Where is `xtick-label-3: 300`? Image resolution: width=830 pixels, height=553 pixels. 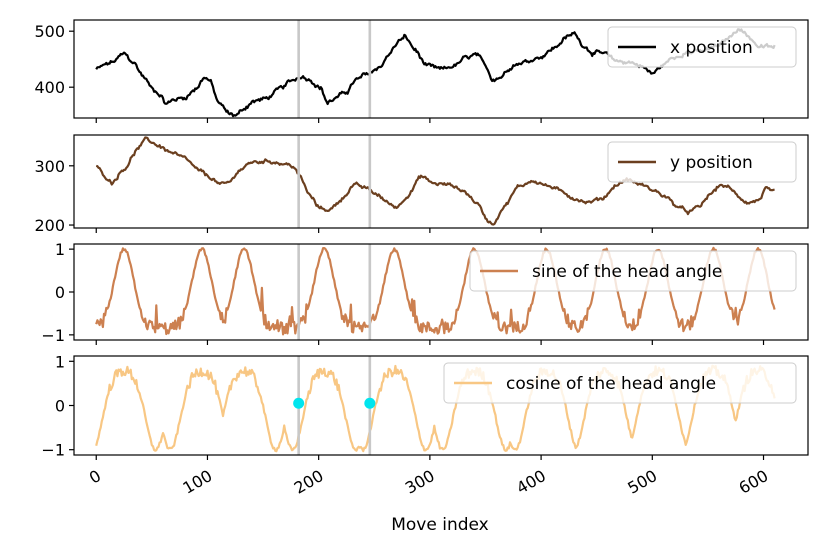 xtick-label-3: 300 is located at coordinates (420, 482).